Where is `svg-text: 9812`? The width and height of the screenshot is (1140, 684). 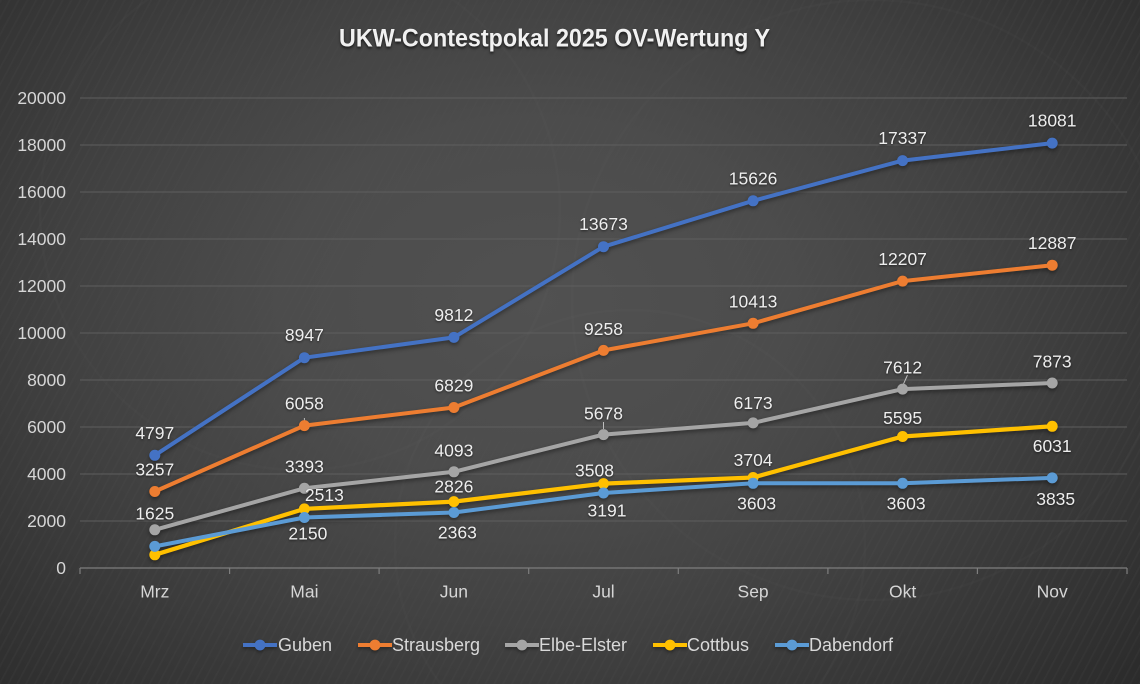 svg-text: 9812 is located at coordinates (453, 315).